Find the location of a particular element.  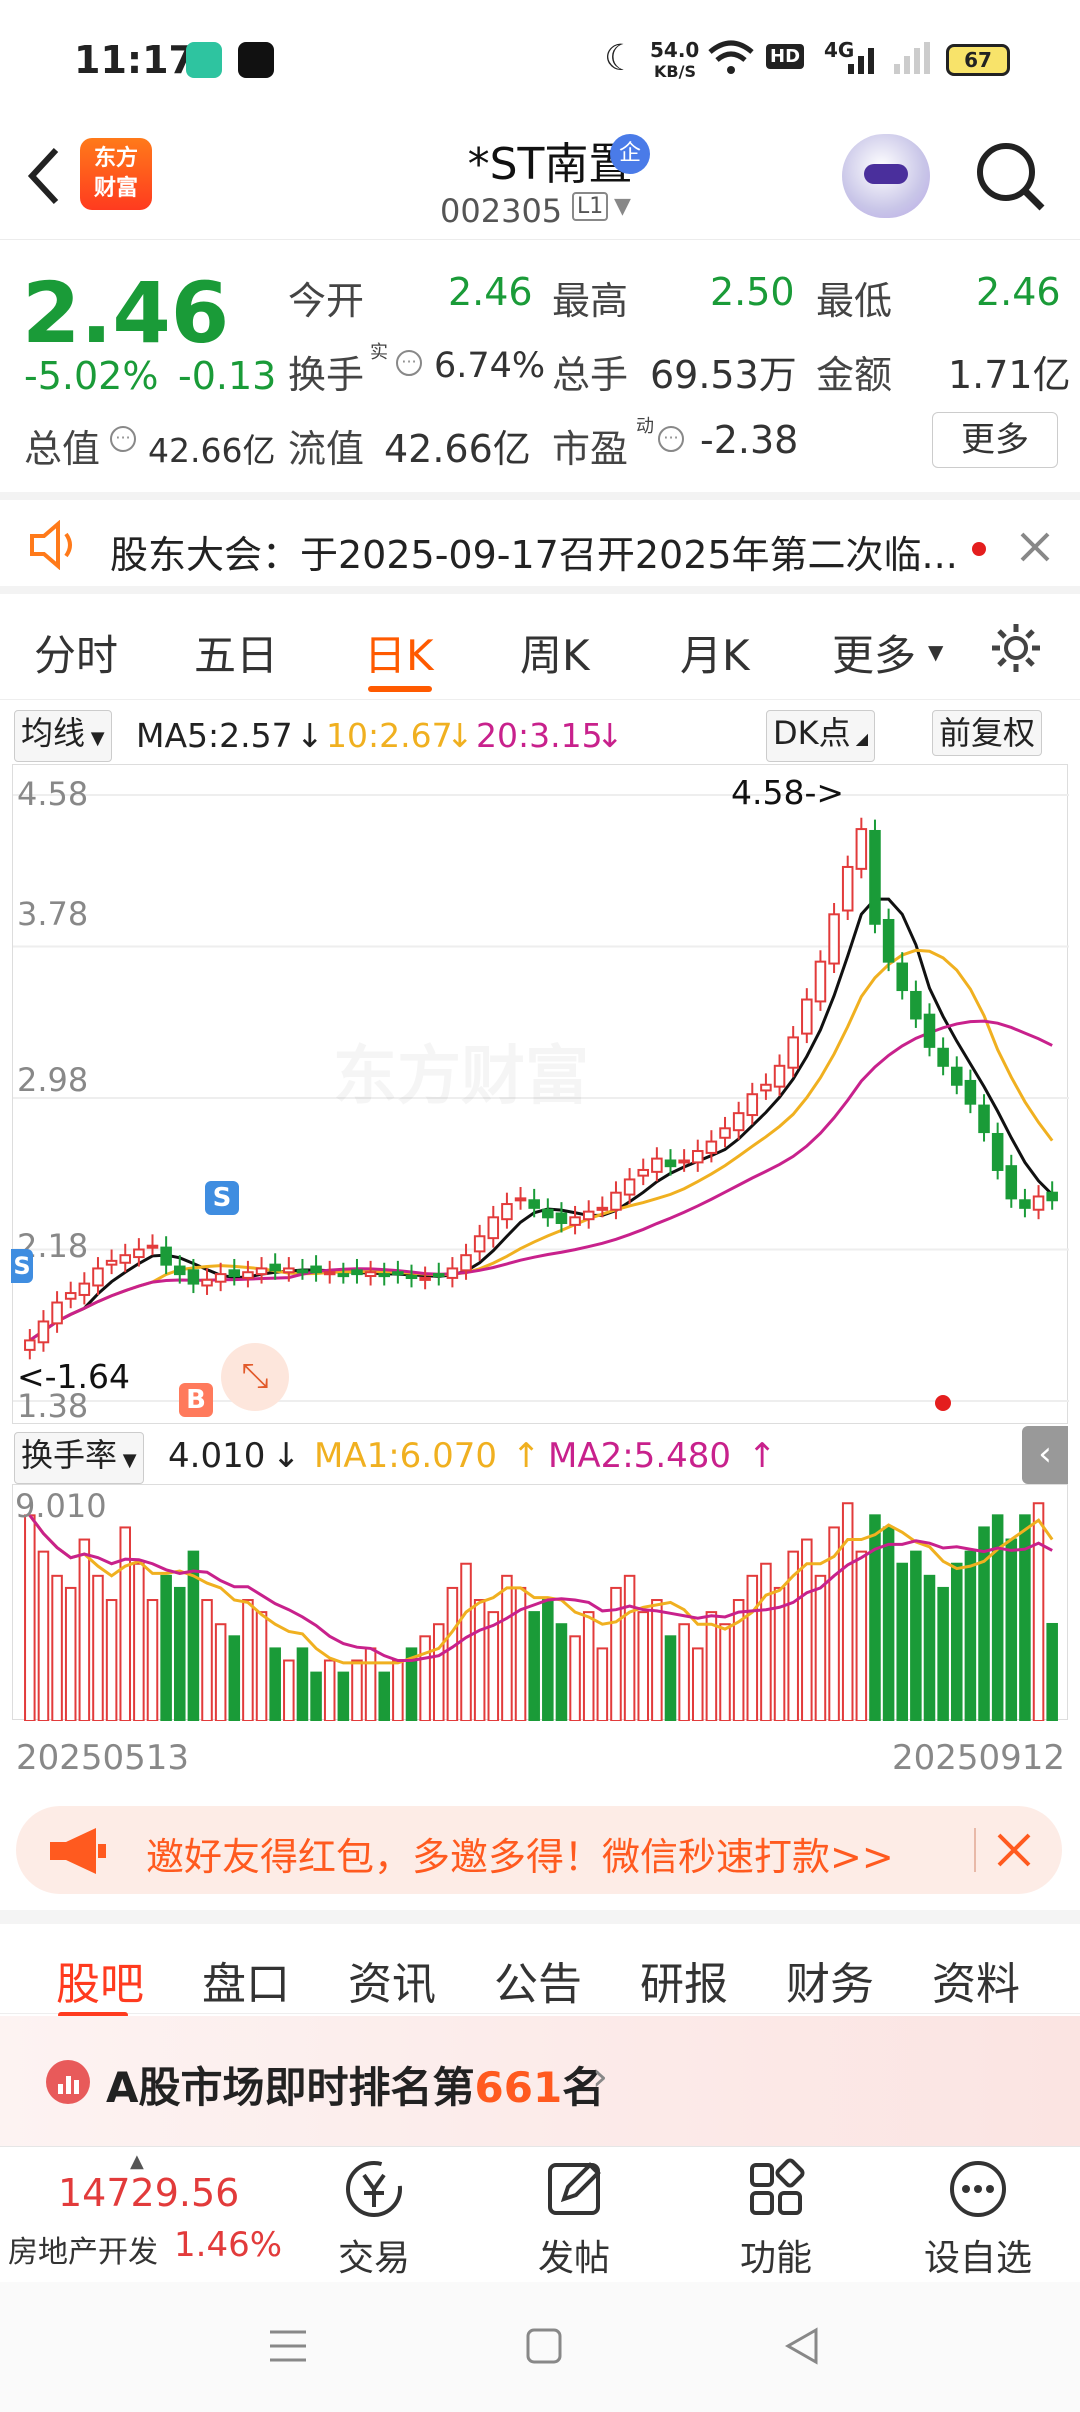

sell-marker: S is located at coordinates (222, 1198).